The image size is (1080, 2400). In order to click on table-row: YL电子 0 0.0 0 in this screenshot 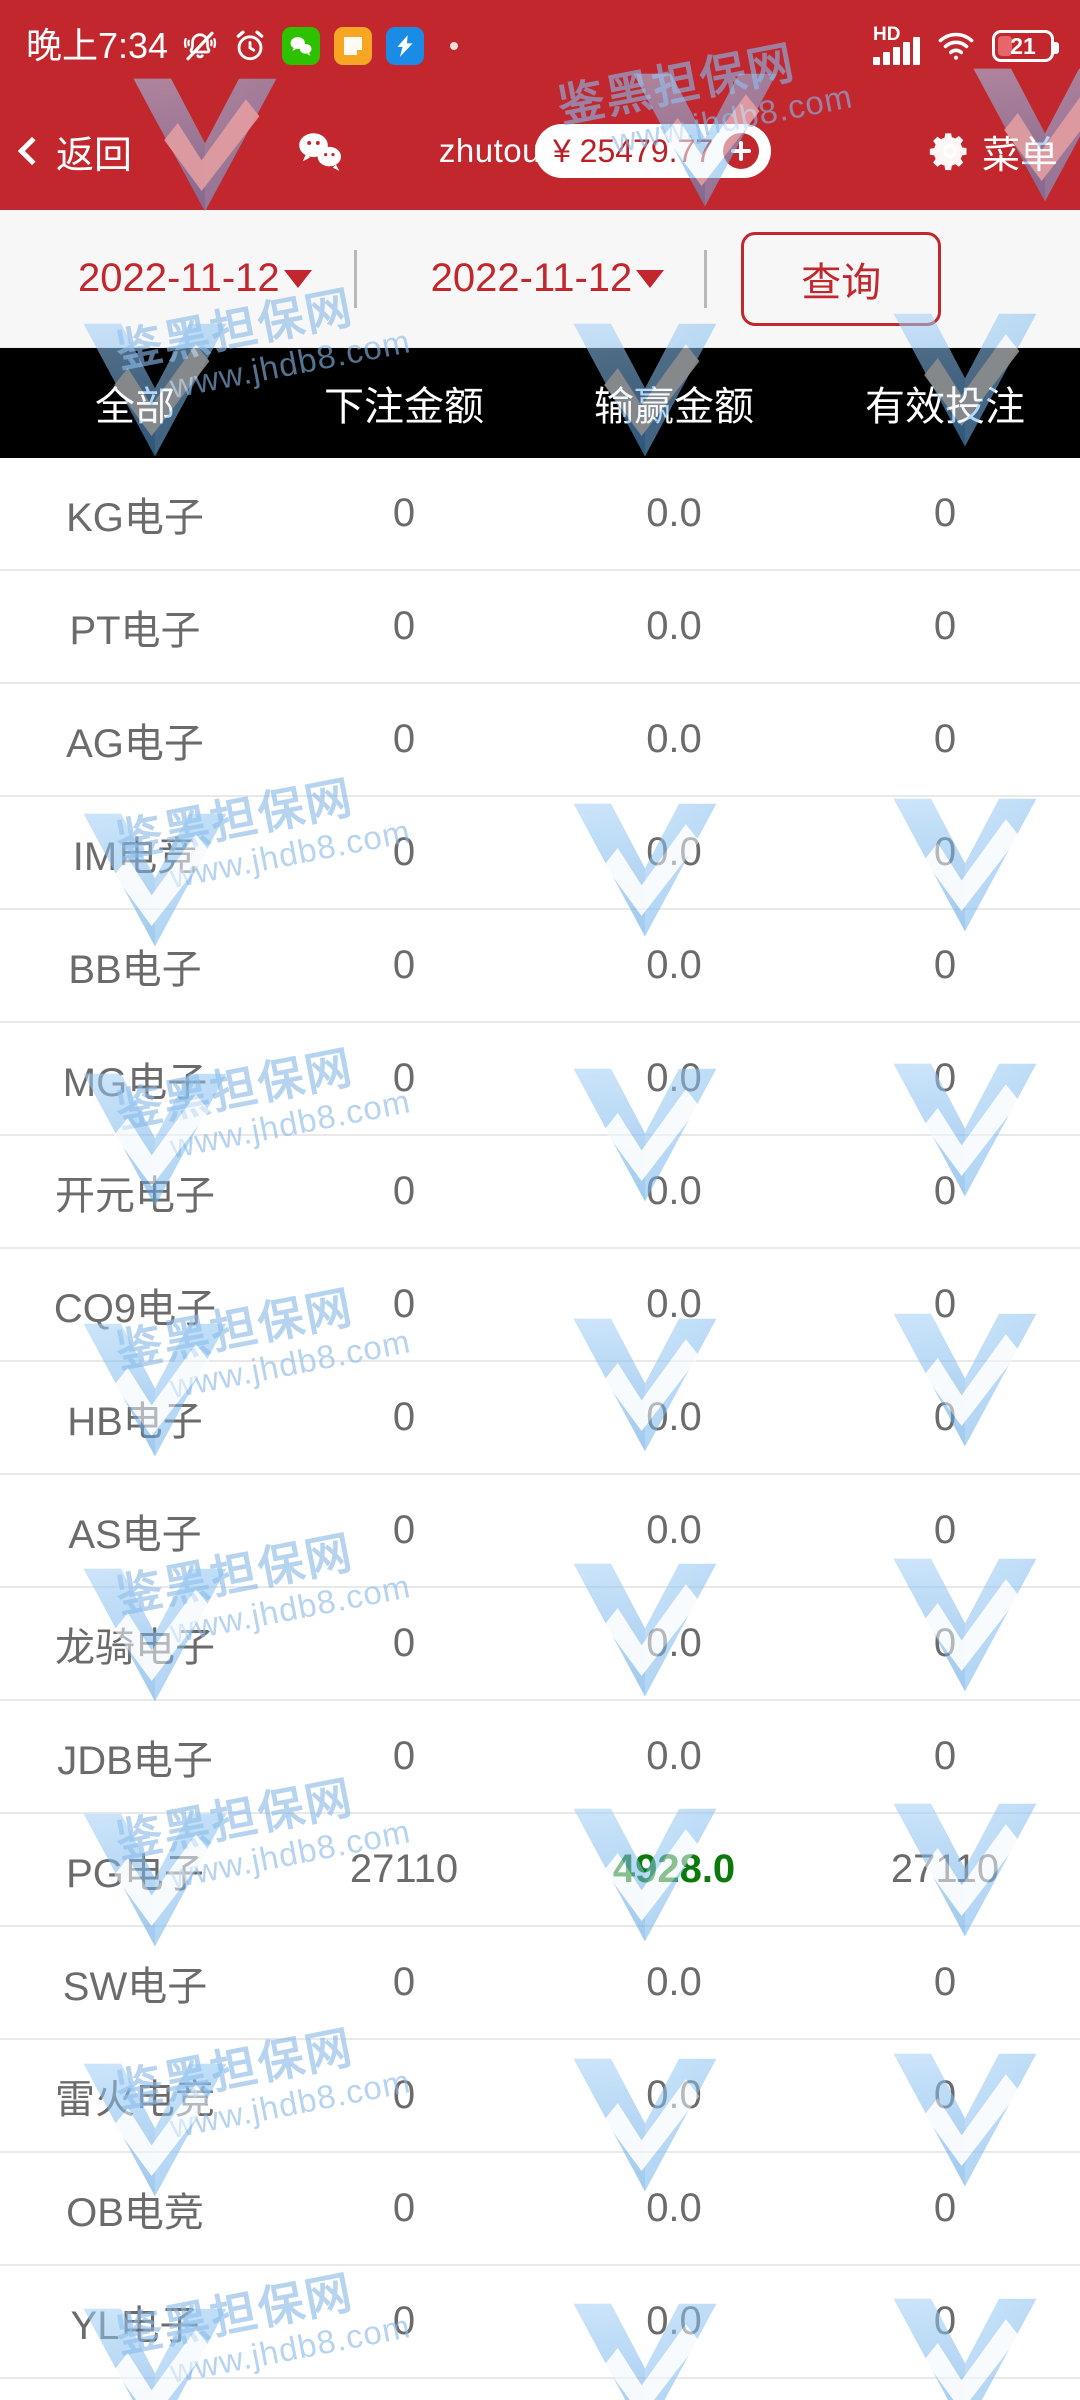, I will do `click(540, 2322)`.